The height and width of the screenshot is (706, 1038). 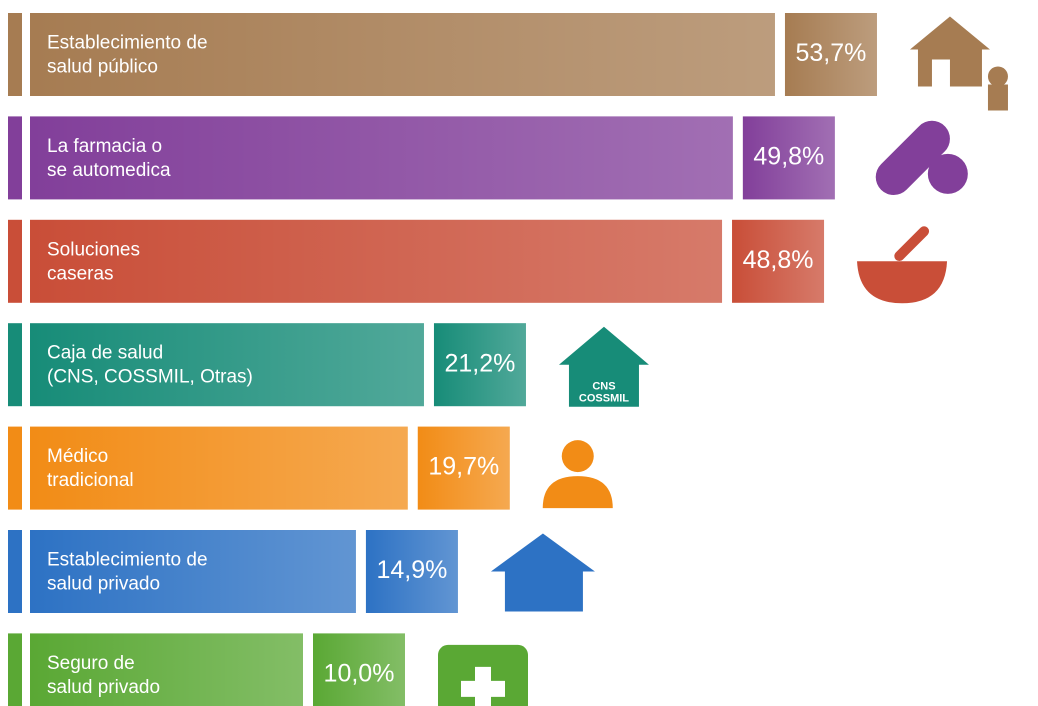 I want to click on value-label: 21,2%, so click(x=480, y=363).